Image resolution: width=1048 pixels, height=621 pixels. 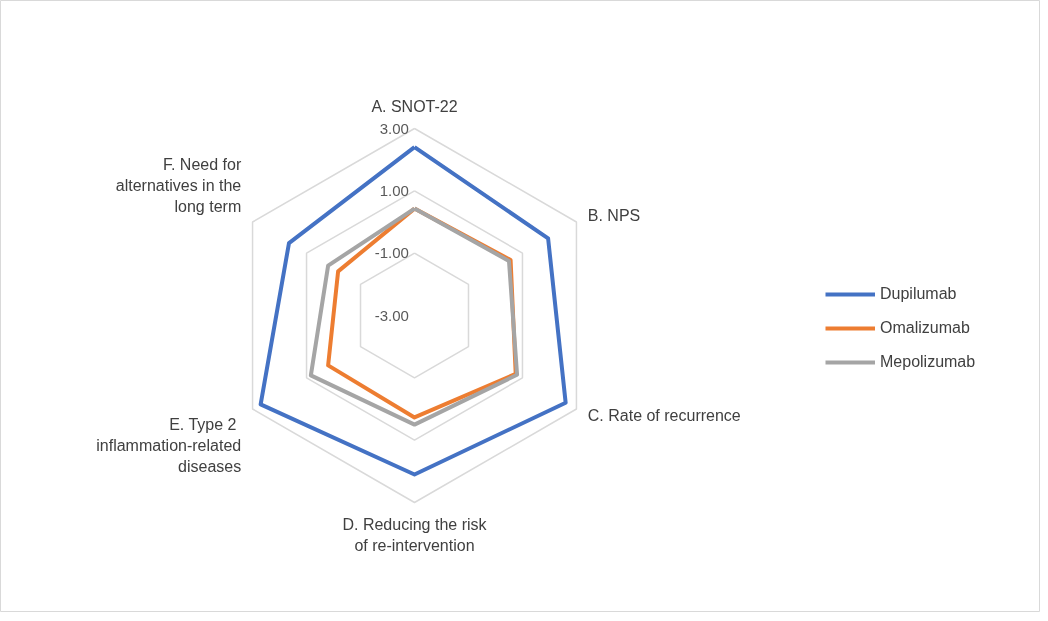 What do you see at coordinates (414, 107) in the screenshot?
I see `spoke-label: A. SNOT-22` at bounding box center [414, 107].